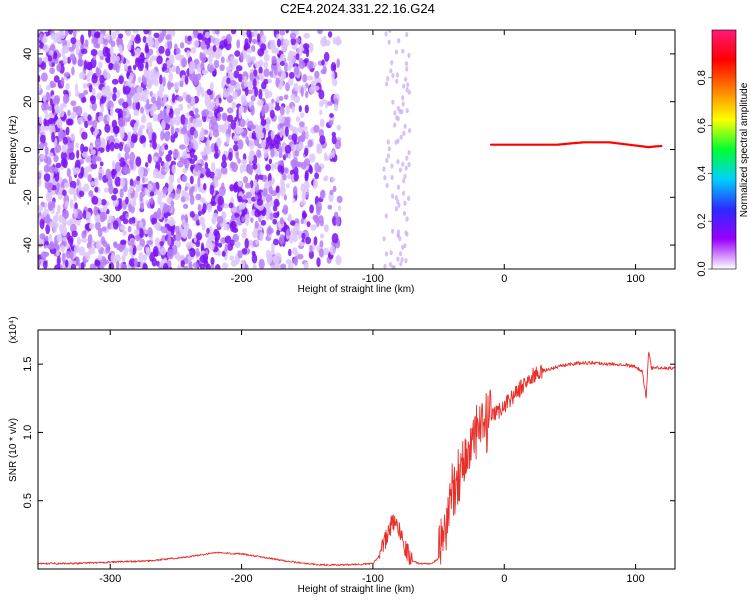  What do you see at coordinates (28, 432) in the screenshot?
I see `y-tick-label: 1.0` at bounding box center [28, 432].